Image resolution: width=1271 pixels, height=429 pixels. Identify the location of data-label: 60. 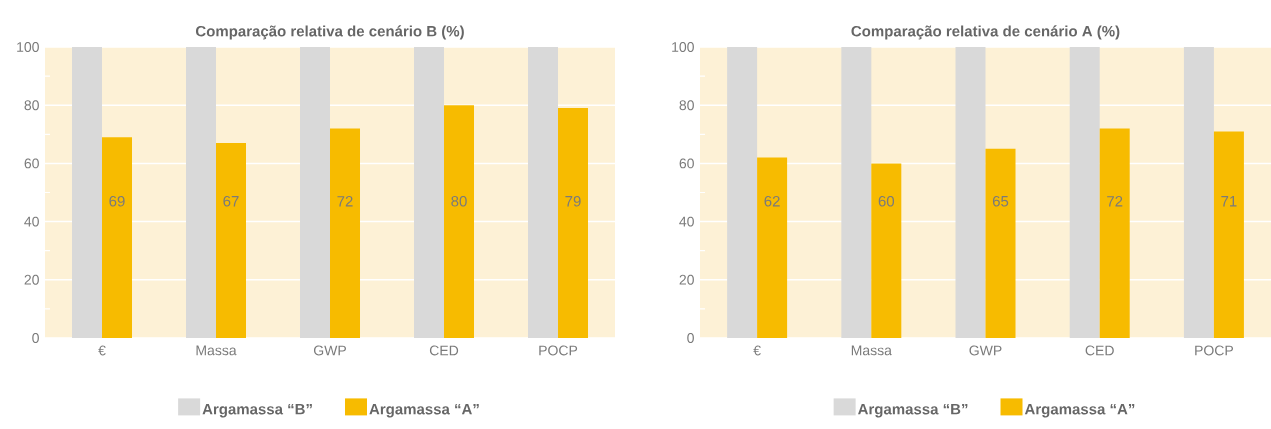
(886, 201).